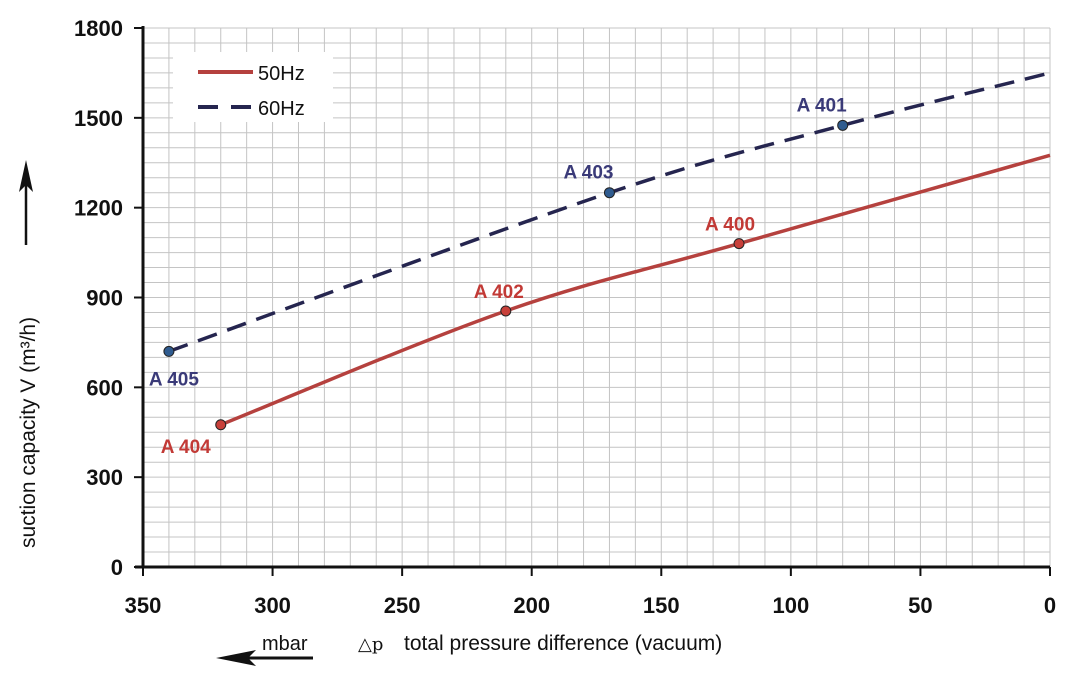  What do you see at coordinates (730, 225) in the screenshot?
I see `data-point-label: A 400` at bounding box center [730, 225].